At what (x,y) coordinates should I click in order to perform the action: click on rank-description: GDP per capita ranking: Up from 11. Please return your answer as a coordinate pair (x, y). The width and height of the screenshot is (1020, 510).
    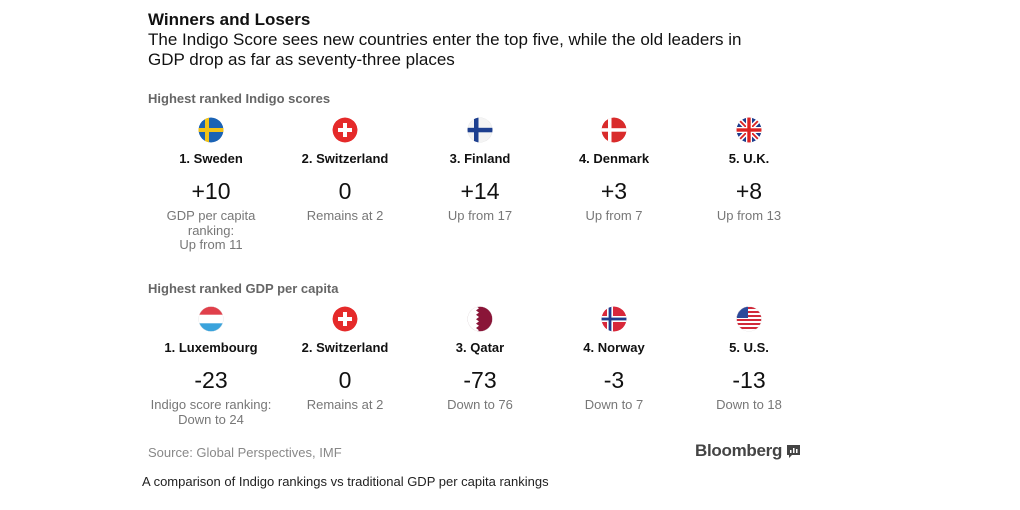
    Looking at the image, I should click on (211, 230).